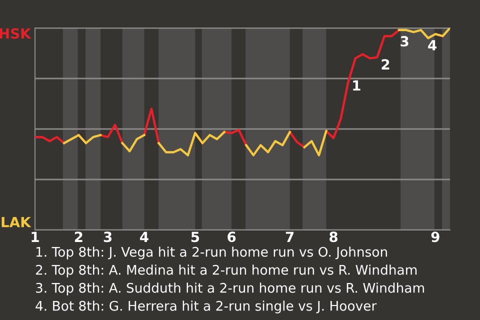  Describe the element at coordinates (16, 33) in the screenshot. I see `text: HSK` at that location.